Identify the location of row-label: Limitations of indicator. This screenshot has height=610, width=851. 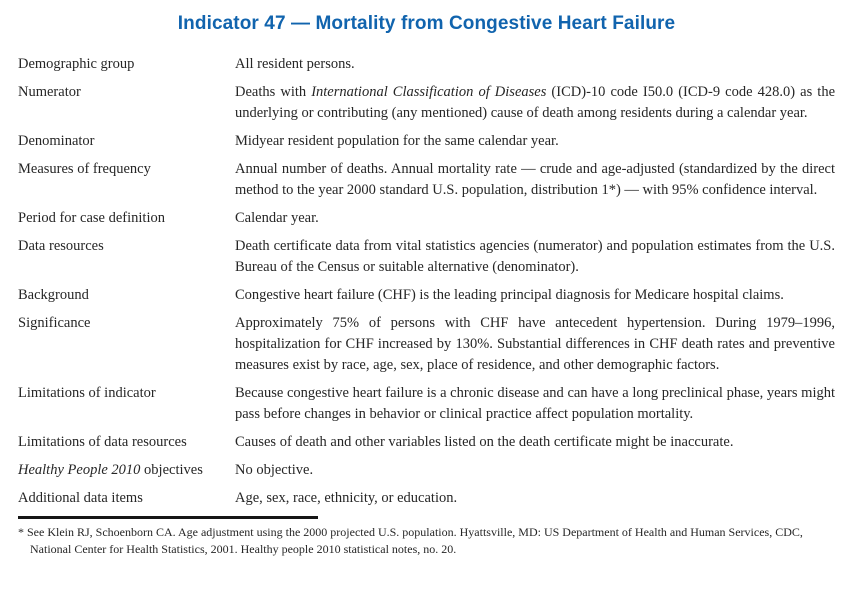
(87, 393).